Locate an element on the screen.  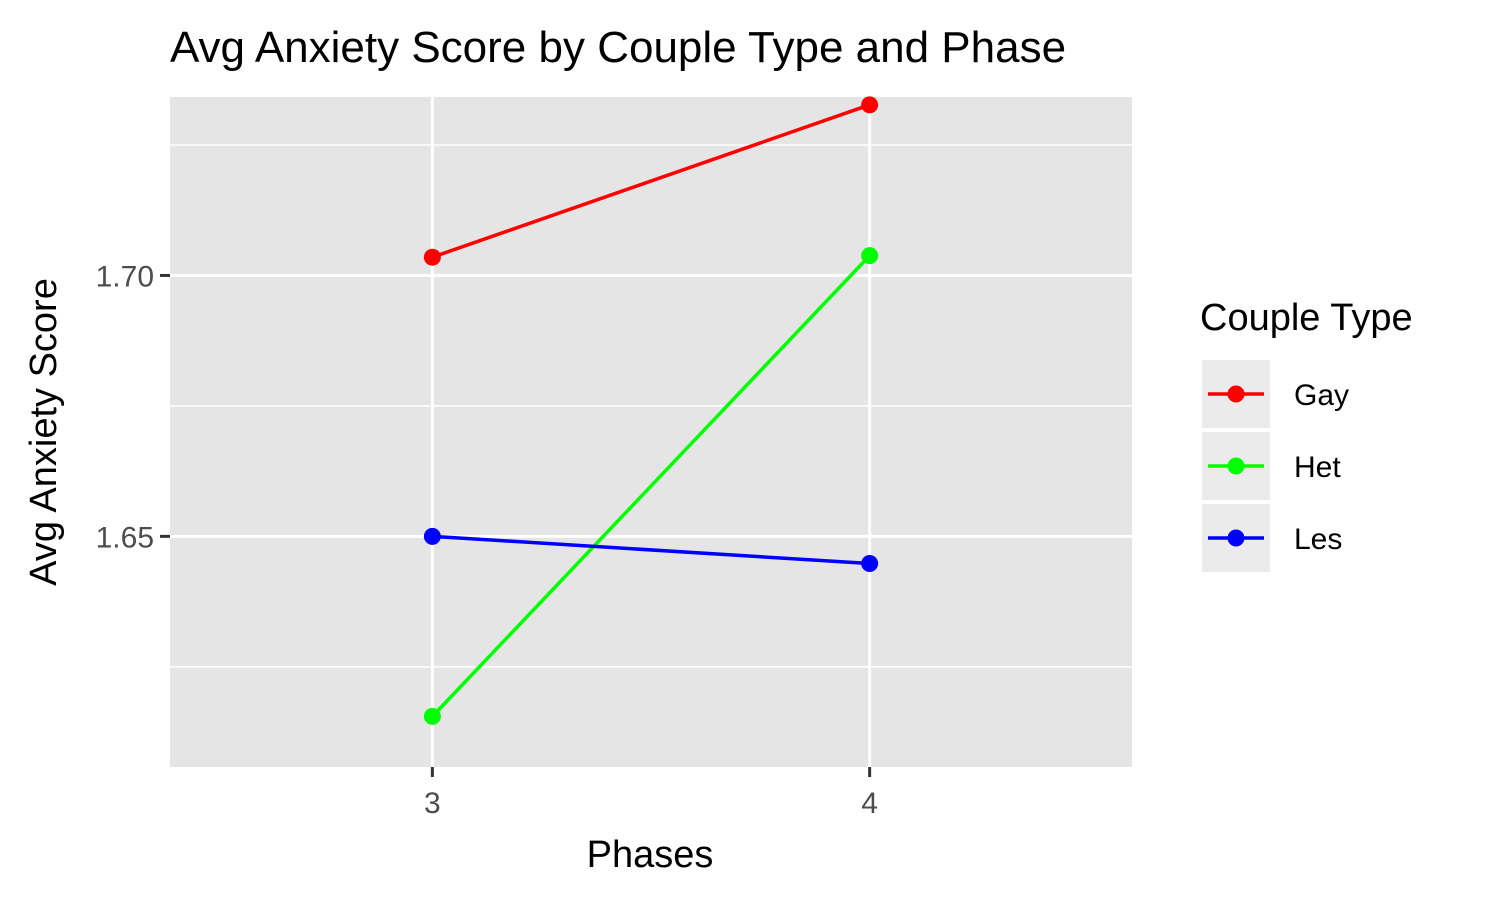
x-axis-title: Phases is located at coordinates (650, 855).